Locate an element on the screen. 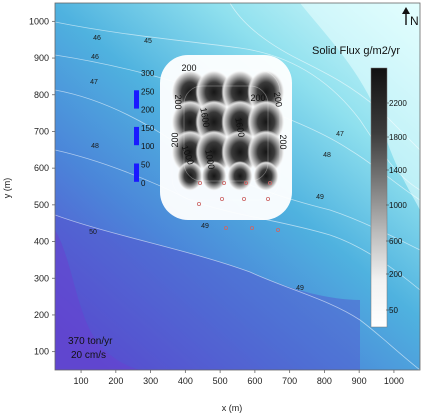  colorbar-tick-label: 1400 is located at coordinates (398, 170).